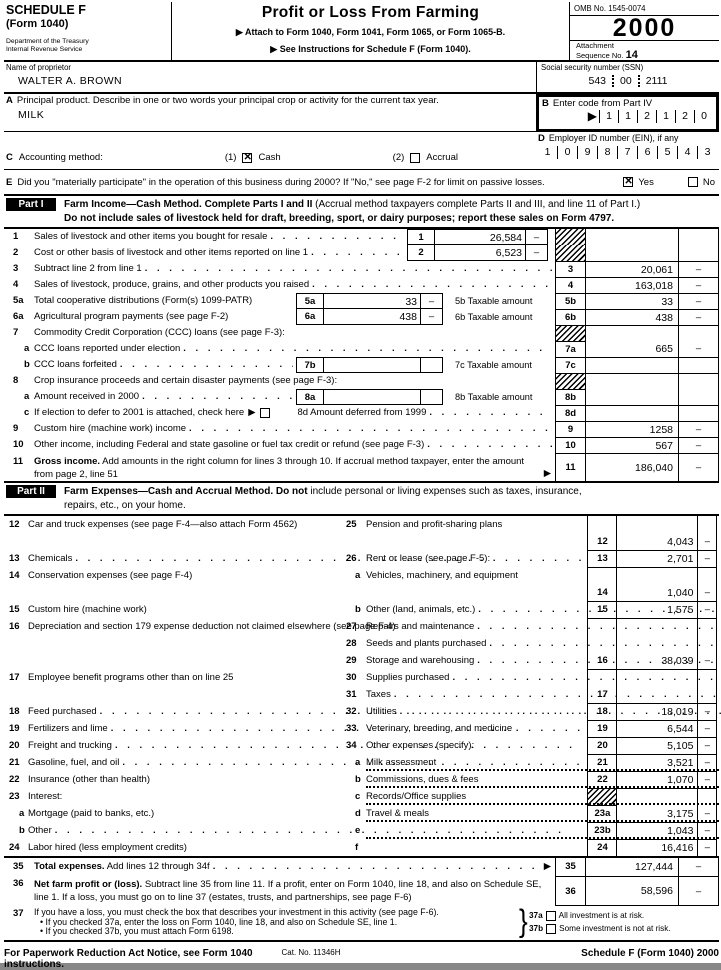  What do you see at coordinates (505, 238) in the screenshot?
I see `line1-amount-input: 26,584` at bounding box center [505, 238].